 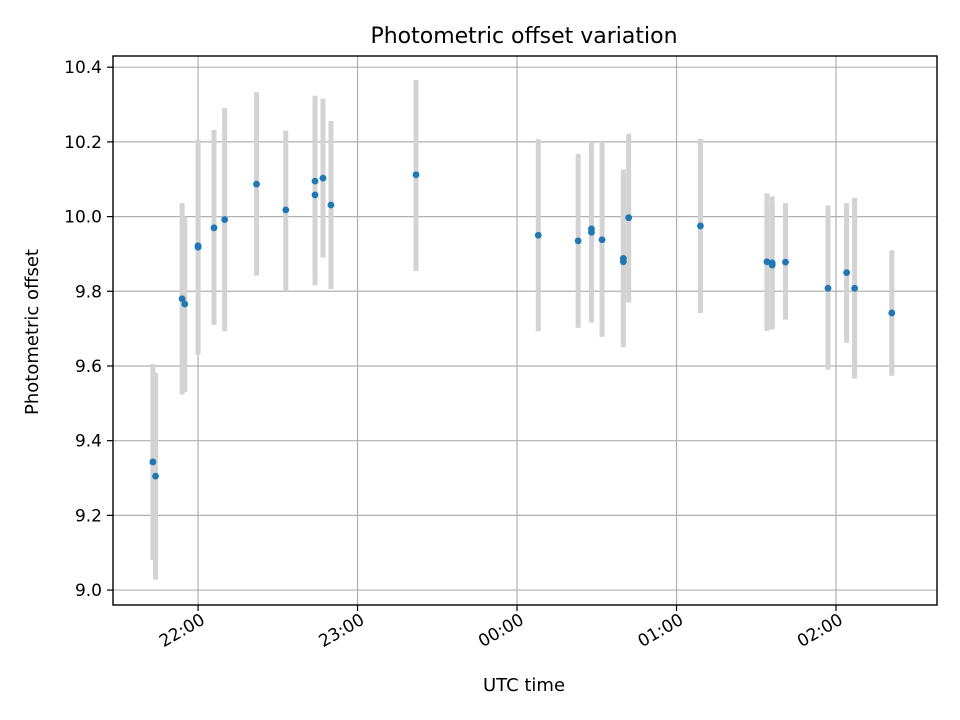 I want to click on y-tick-label: 9.4, so click(x=88, y=442).